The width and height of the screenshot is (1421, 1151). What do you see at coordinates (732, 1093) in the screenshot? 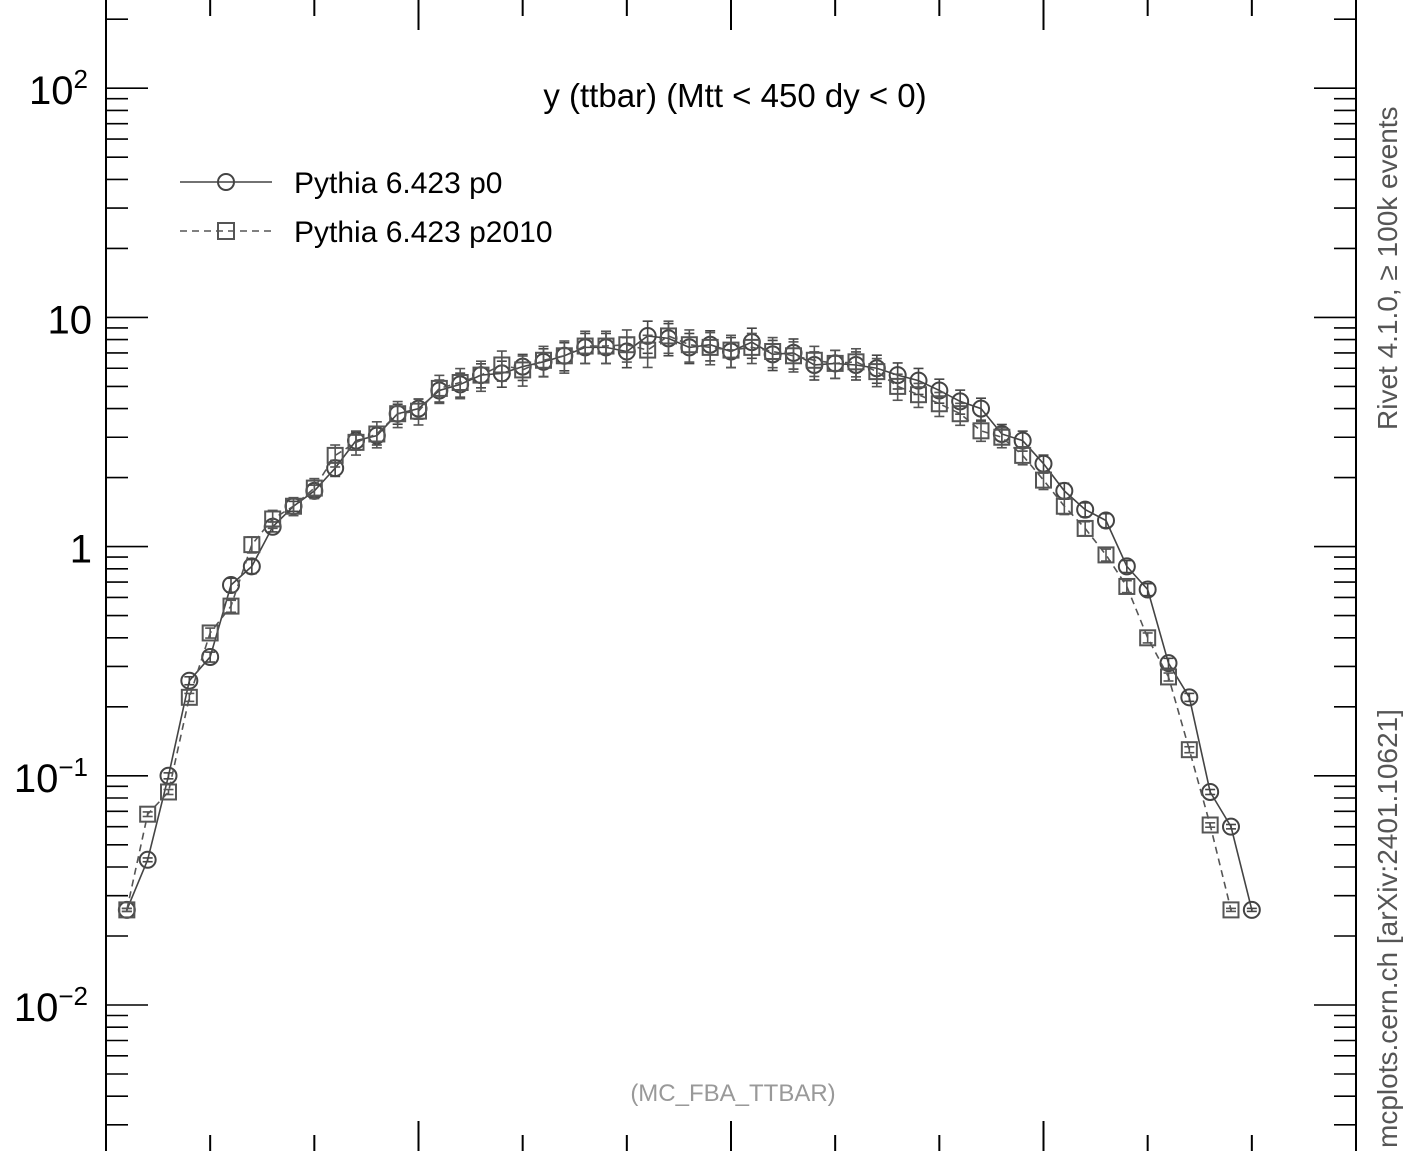
I see `watermark: (MC_FBA_TTBAR)` at bounding box center [732, 1093].